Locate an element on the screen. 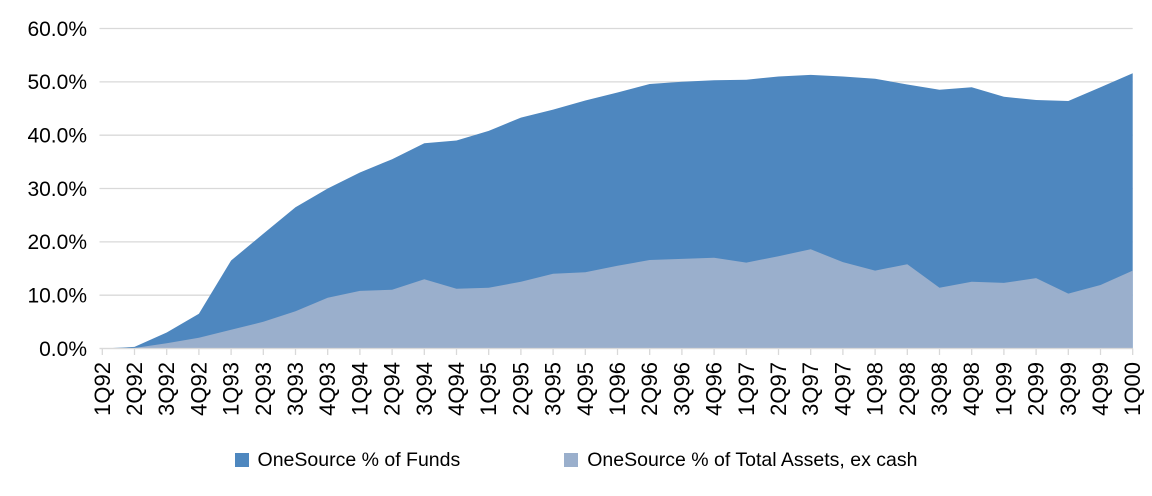 The width and height of the screenshot is (1152, 496). x-axis-label: 1Q98 is located at coordinates (875, 389).